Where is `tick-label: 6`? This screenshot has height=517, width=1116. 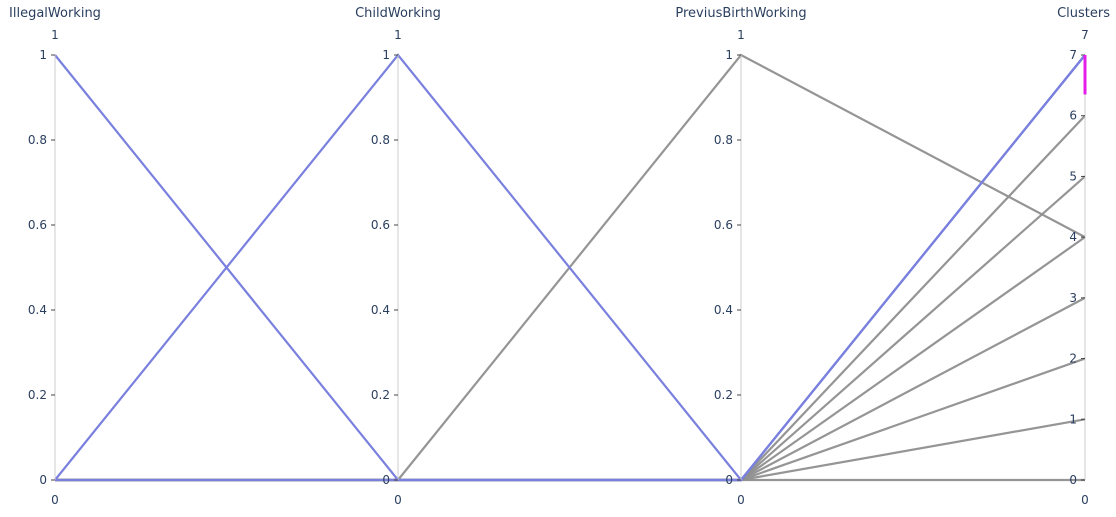 tick-label: 6 is located at coordinates (1073, 116).